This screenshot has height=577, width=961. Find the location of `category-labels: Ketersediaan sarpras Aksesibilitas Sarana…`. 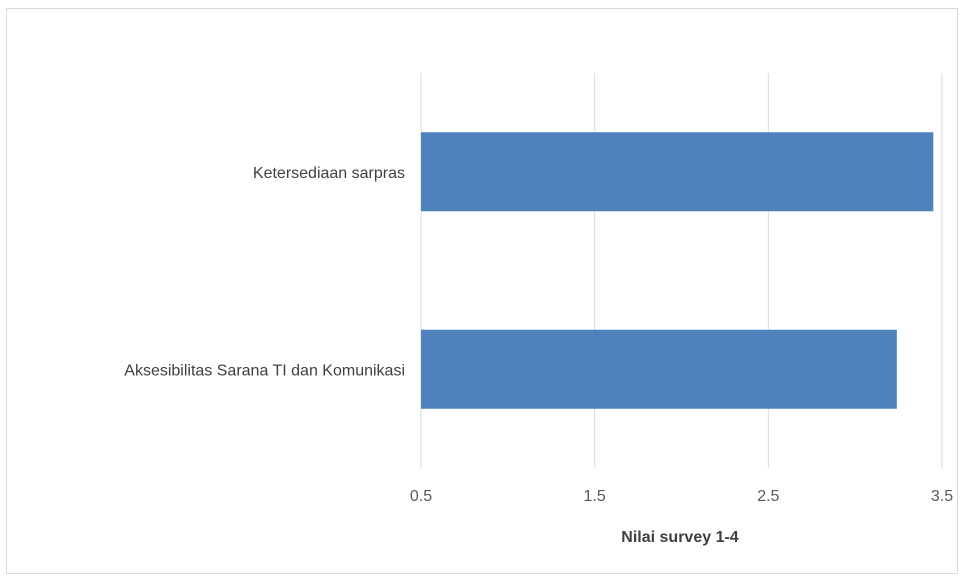

category-labels: Ketersediaan sarpras Aksesibilitas Sarana… is located at coordinates (264, 272).